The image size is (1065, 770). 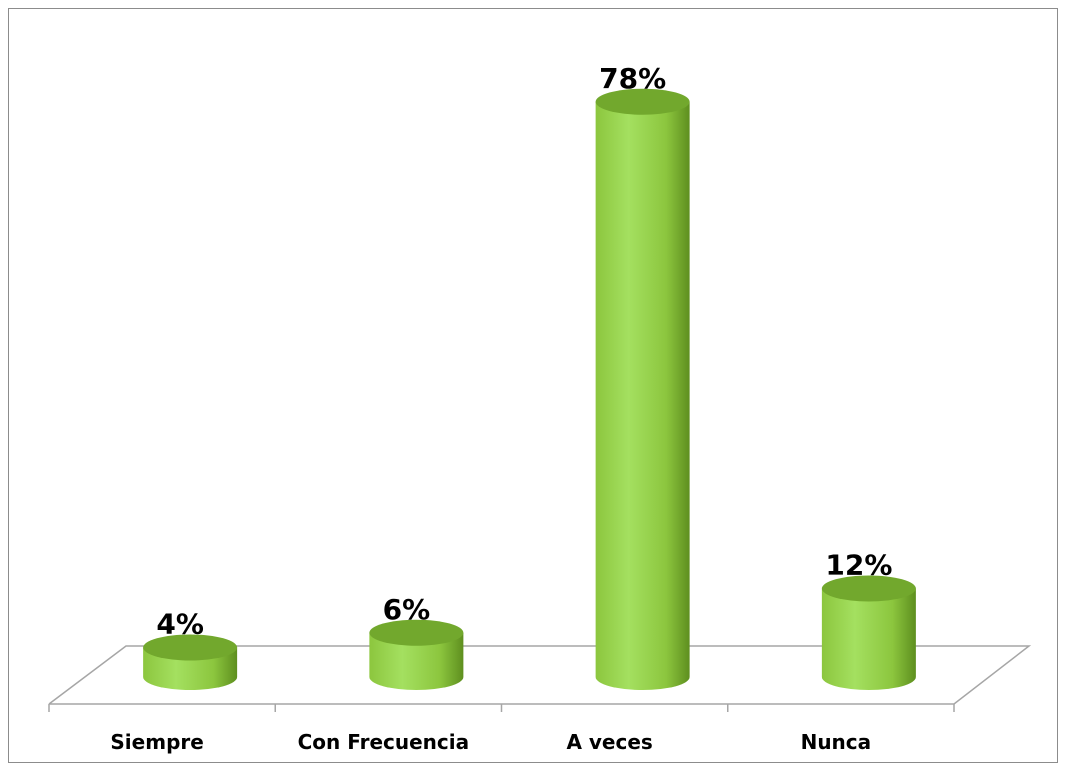 What do you see at coordinates (632, 78) in the screenshot?
I see `value-label: 78%` at bounding box center [632, 78].